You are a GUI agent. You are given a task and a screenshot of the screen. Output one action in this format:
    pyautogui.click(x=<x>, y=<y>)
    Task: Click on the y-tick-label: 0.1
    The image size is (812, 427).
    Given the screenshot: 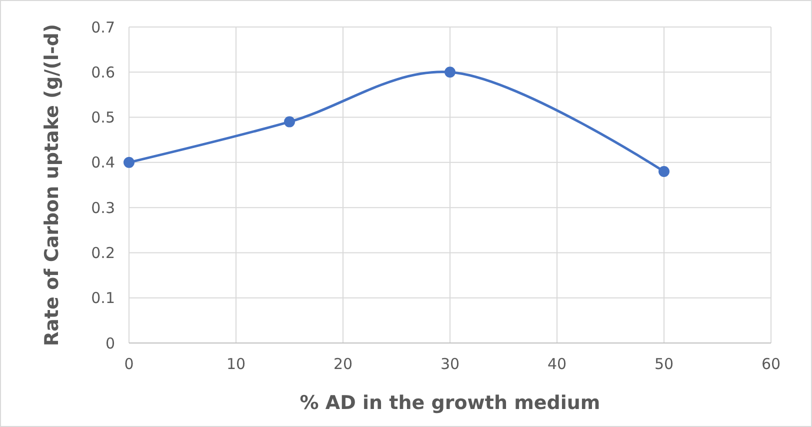 What is the action you would take?
    pyautogui.click(x=103, y=298)
    